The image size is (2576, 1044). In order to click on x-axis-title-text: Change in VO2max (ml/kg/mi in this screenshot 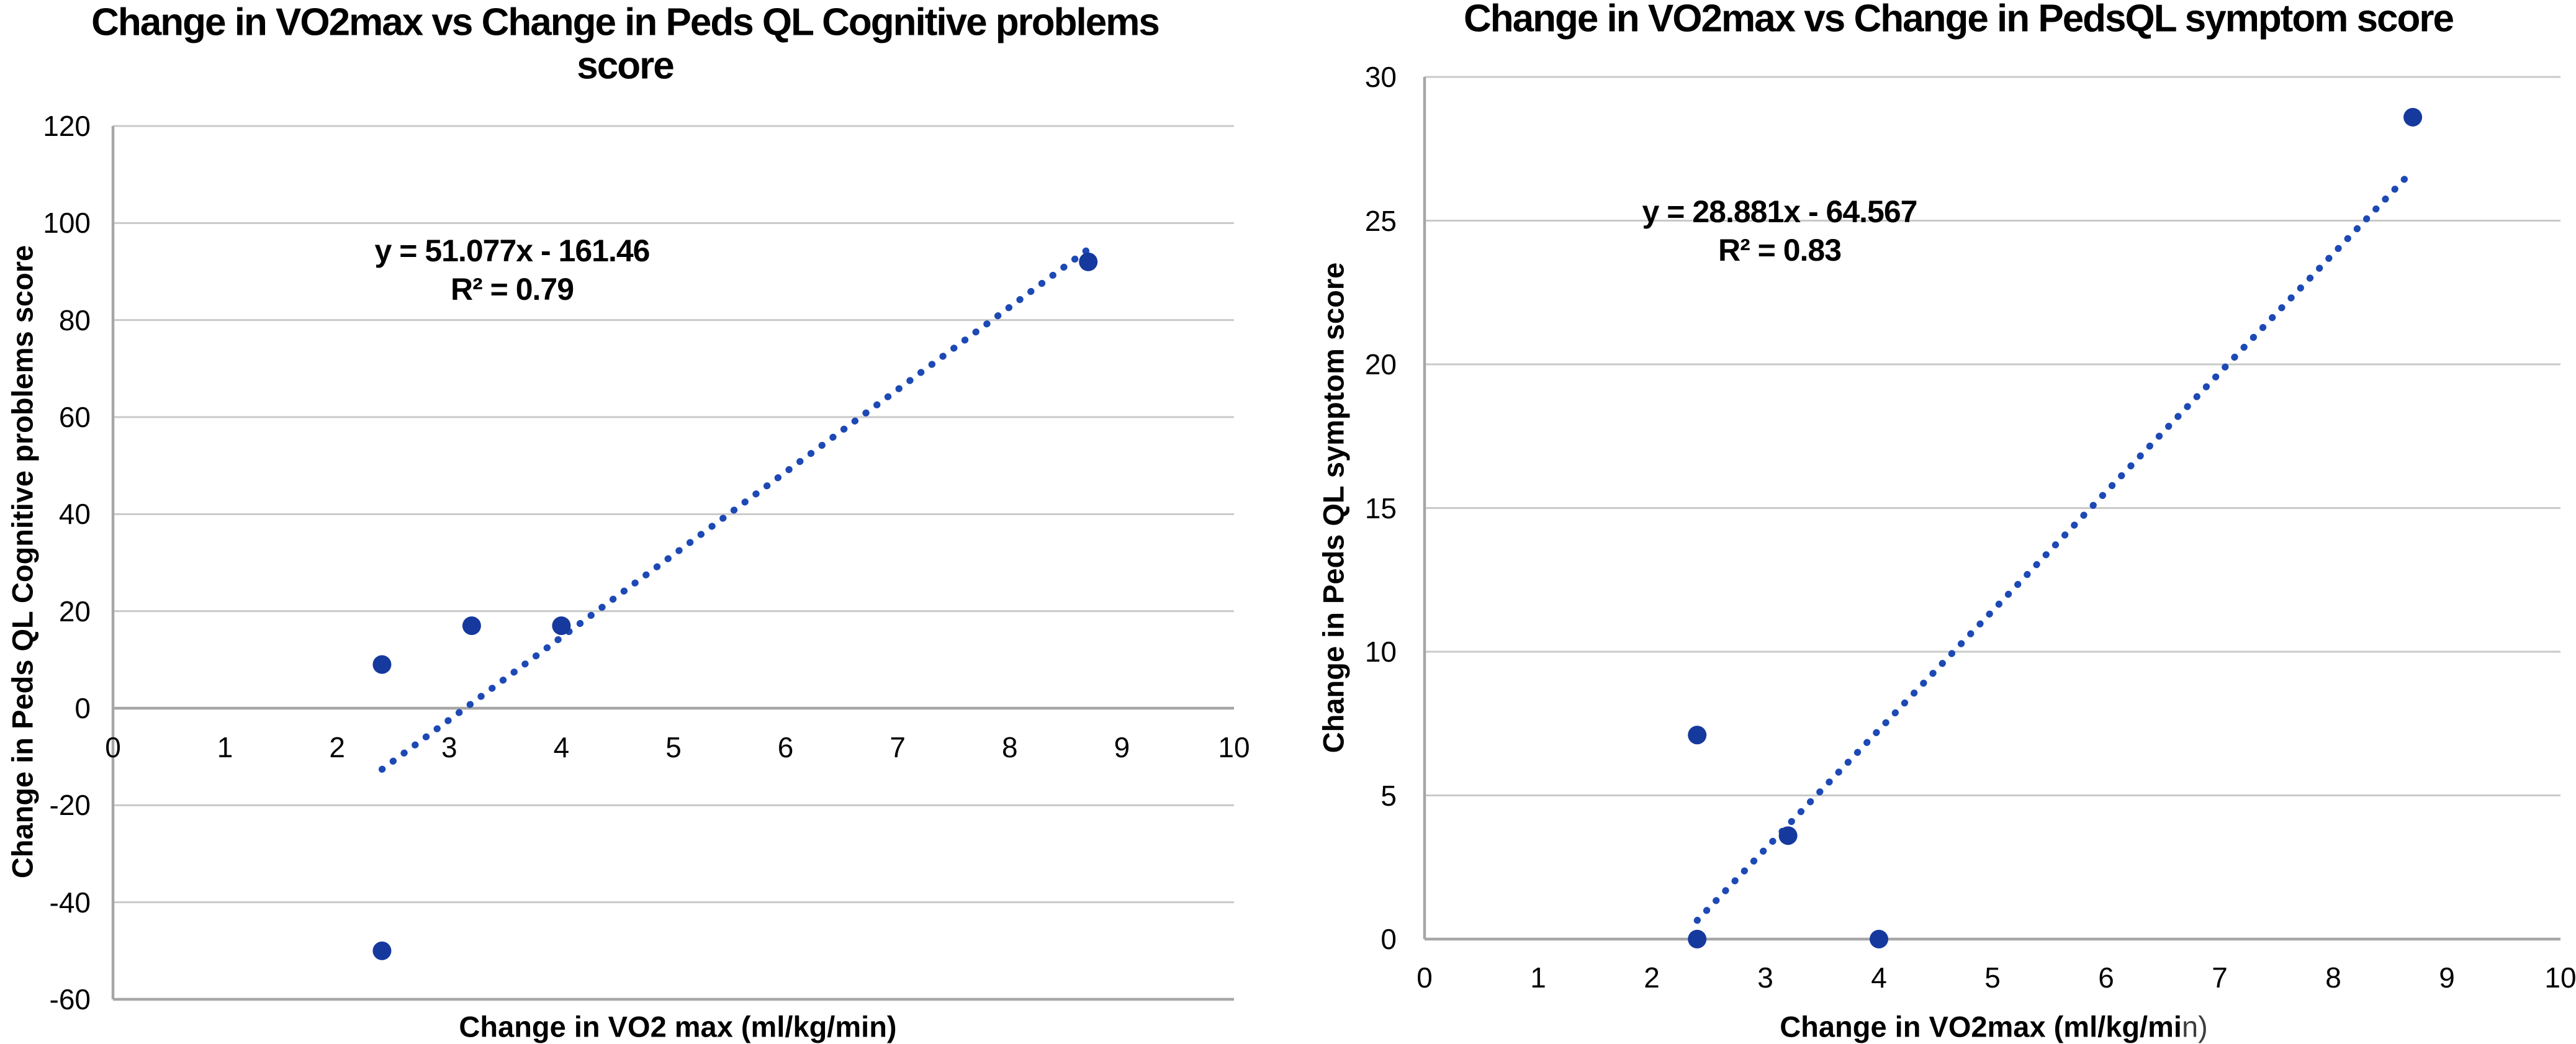, I will do `click(1981, 1026)`.